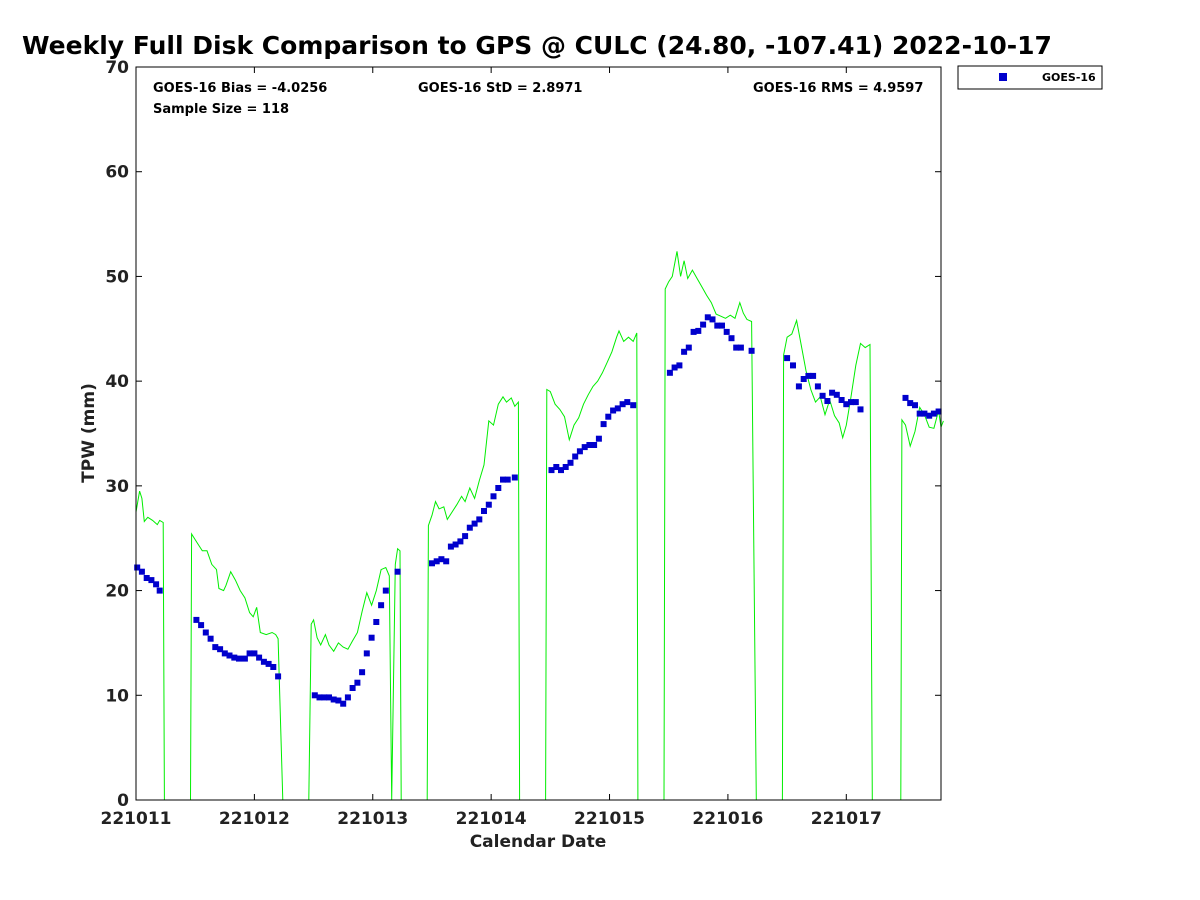 Image resolution: width=1200 pixels, height=900 pixels. Describe the element at coordinates (1030, 77) in the screenshot. I see `legend: GOES-16` at that location.